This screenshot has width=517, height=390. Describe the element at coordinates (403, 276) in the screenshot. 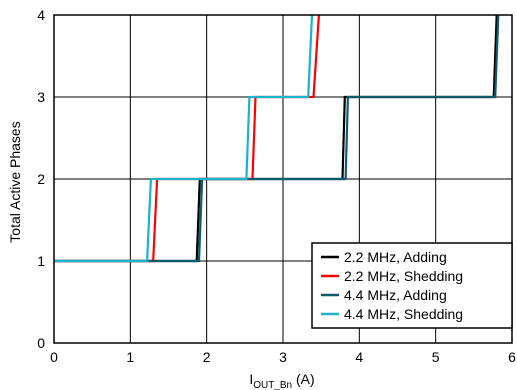

I see `legend-label: 2.2 MHz, Shedding` at that location.